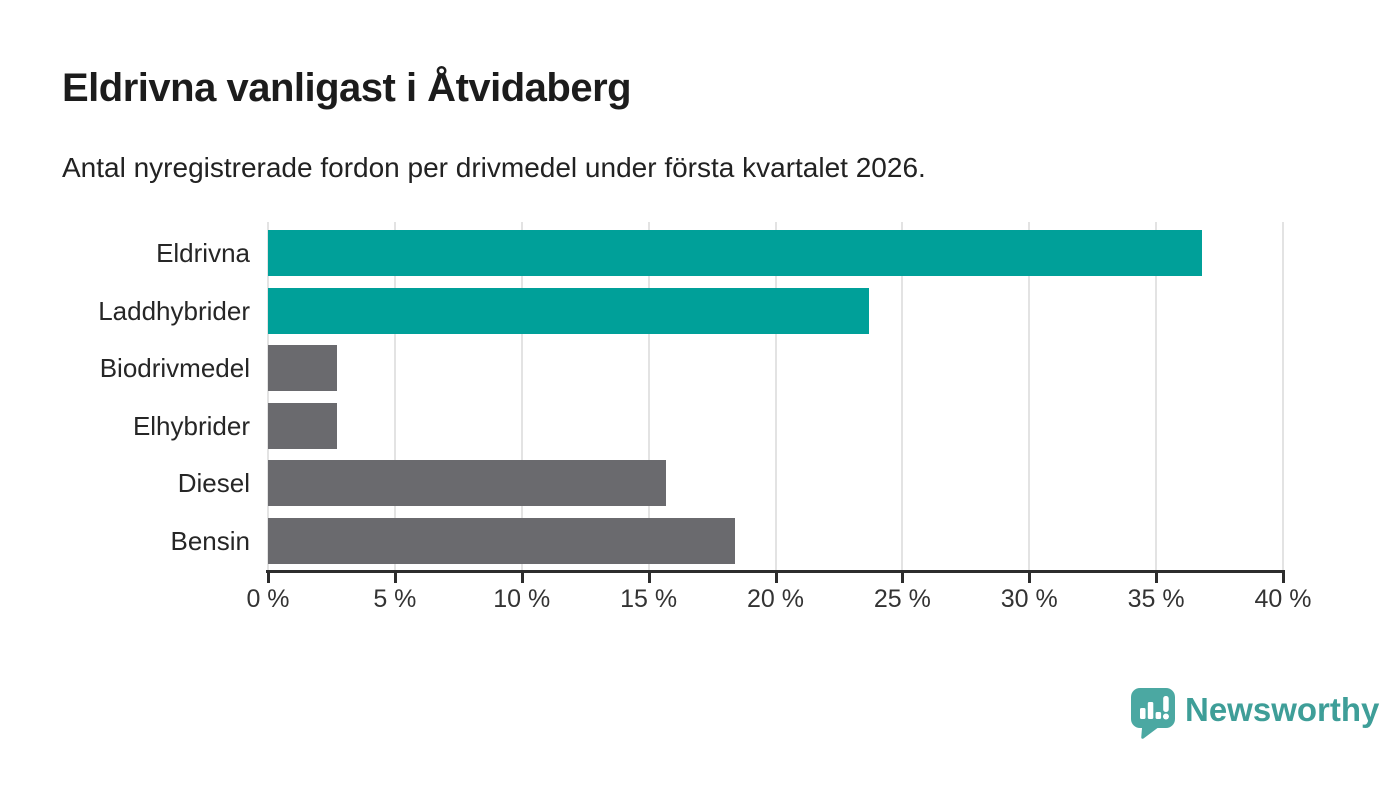  Describe the element at coordinates (191, 425) in the screenshot. I see `category-label-elhybrider: Elhybrider` at that location.